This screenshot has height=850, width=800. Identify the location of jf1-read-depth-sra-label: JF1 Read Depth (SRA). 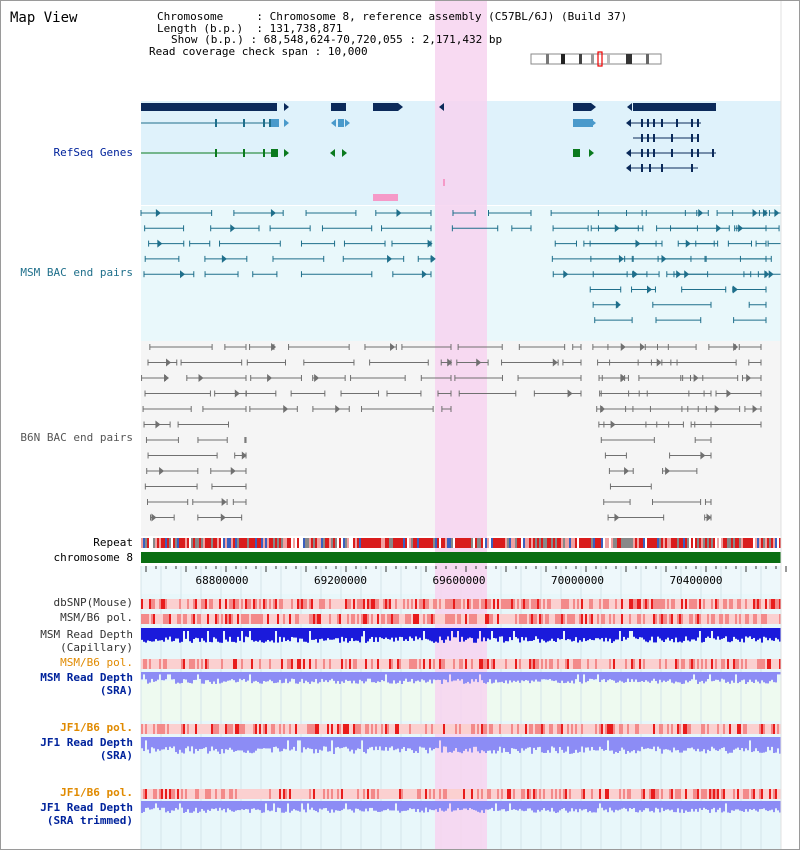
(86, 749).